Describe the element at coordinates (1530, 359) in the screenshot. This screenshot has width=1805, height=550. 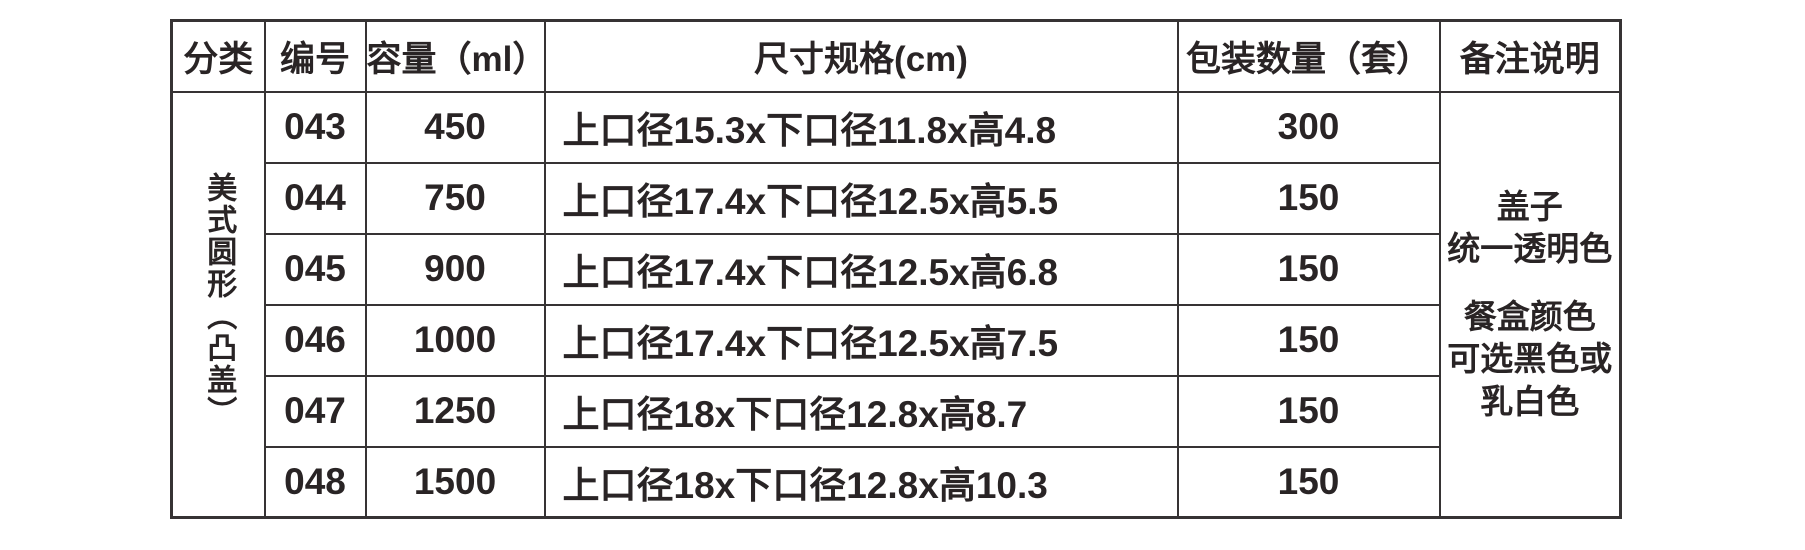
I see `remarks-line: 可选黑色或` at that location.